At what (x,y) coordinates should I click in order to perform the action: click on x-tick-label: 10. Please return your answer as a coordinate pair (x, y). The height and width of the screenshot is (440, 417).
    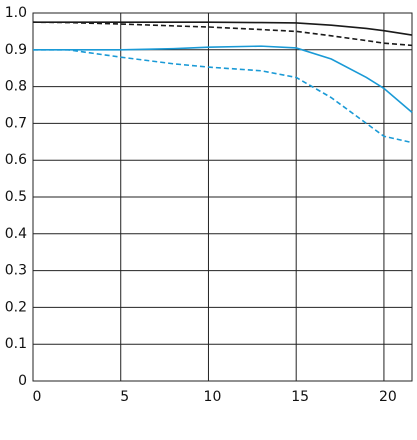
    Looking at the image, I should click on (213, 397).